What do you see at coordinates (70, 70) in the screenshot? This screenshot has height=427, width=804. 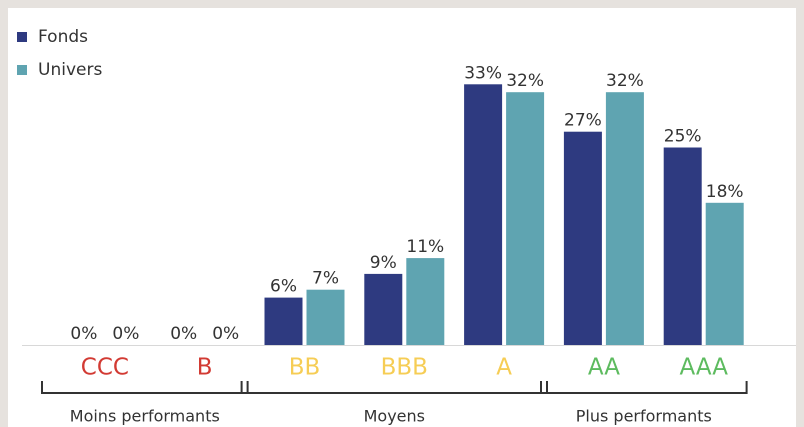 I see `legend-label: Univers` at bounding box center [70, 70].